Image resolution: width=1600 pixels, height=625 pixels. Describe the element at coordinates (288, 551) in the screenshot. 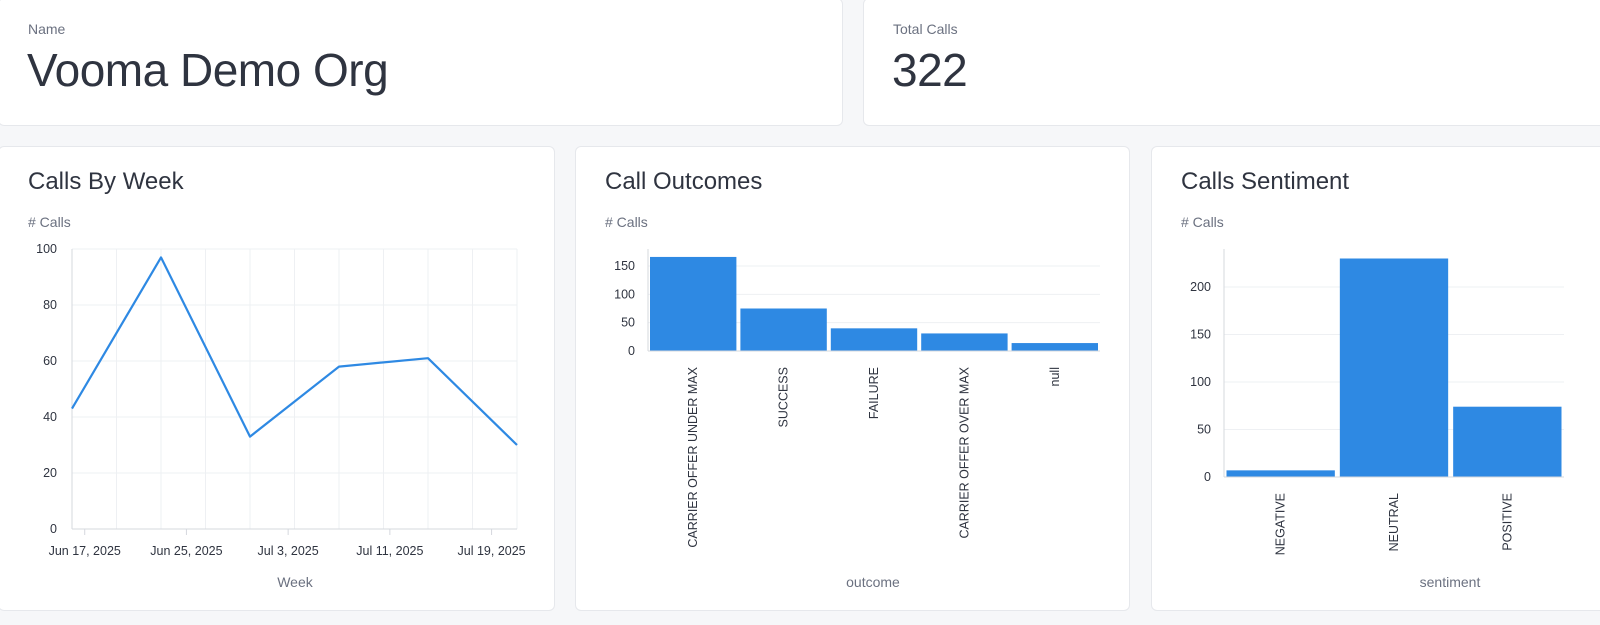

I see `week-chart-xtick: Jul 3, 2025` at that location.